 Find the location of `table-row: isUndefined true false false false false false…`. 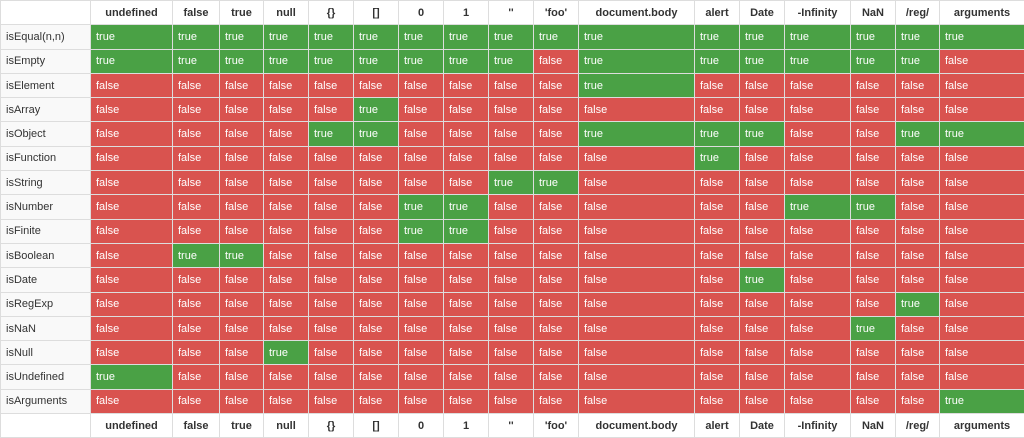

table-row: isUndefined true false false false false false… is located at coordinates (512, 377).